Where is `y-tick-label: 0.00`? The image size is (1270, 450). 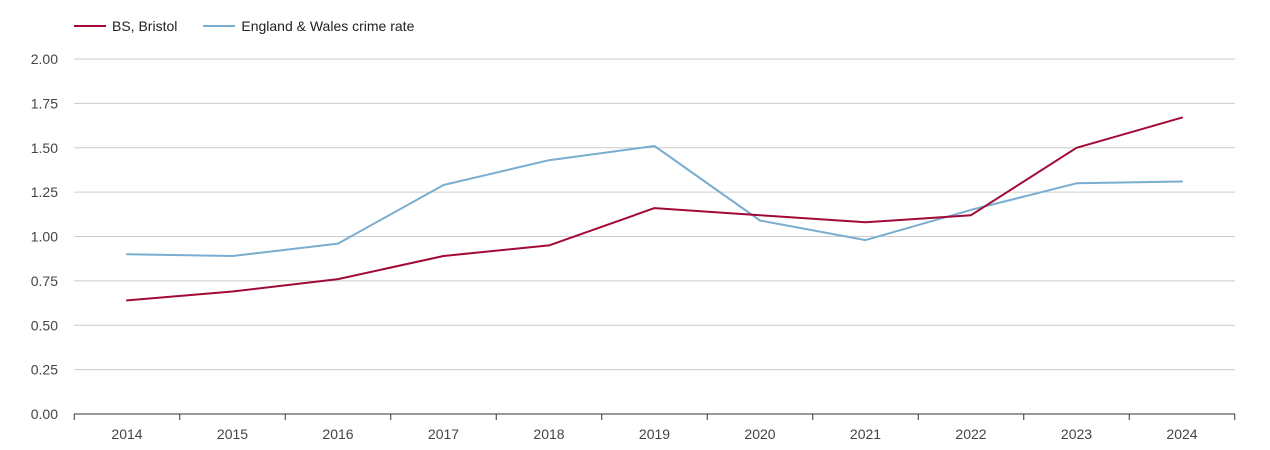 y-tick-label: 0.00 is located at coordinates (44, 414).